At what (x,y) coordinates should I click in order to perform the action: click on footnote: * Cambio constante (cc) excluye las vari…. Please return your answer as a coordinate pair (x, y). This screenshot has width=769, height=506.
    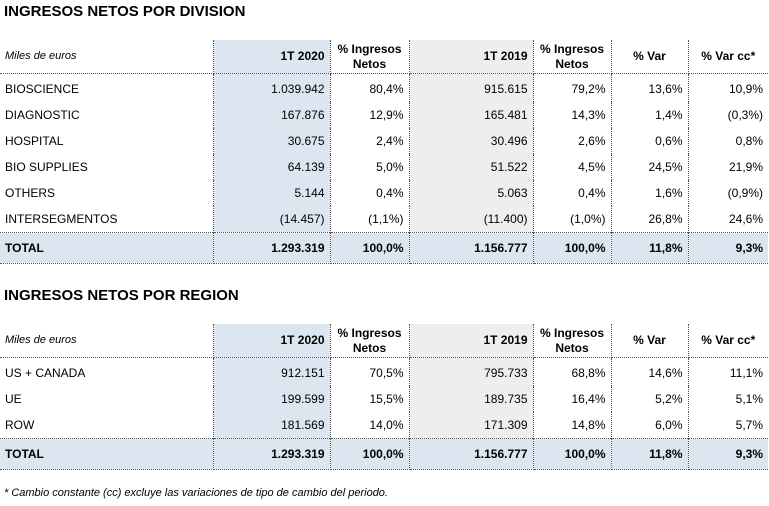
    Looking at the image, I should click on (196, 493).